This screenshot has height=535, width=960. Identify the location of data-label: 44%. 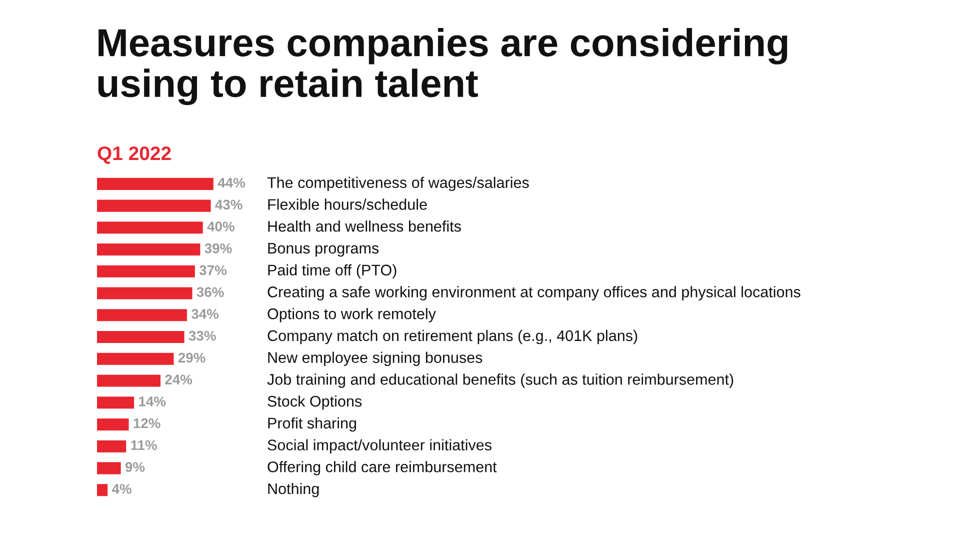
(232, 183).